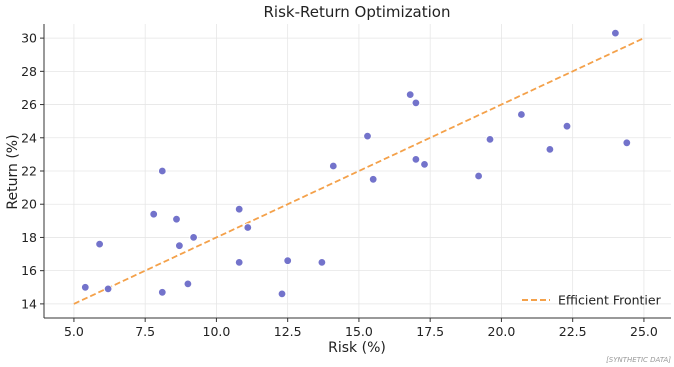 This screenshot has height=367, width=674. I want to click on y-tick-label: 24, so click(29, 137).